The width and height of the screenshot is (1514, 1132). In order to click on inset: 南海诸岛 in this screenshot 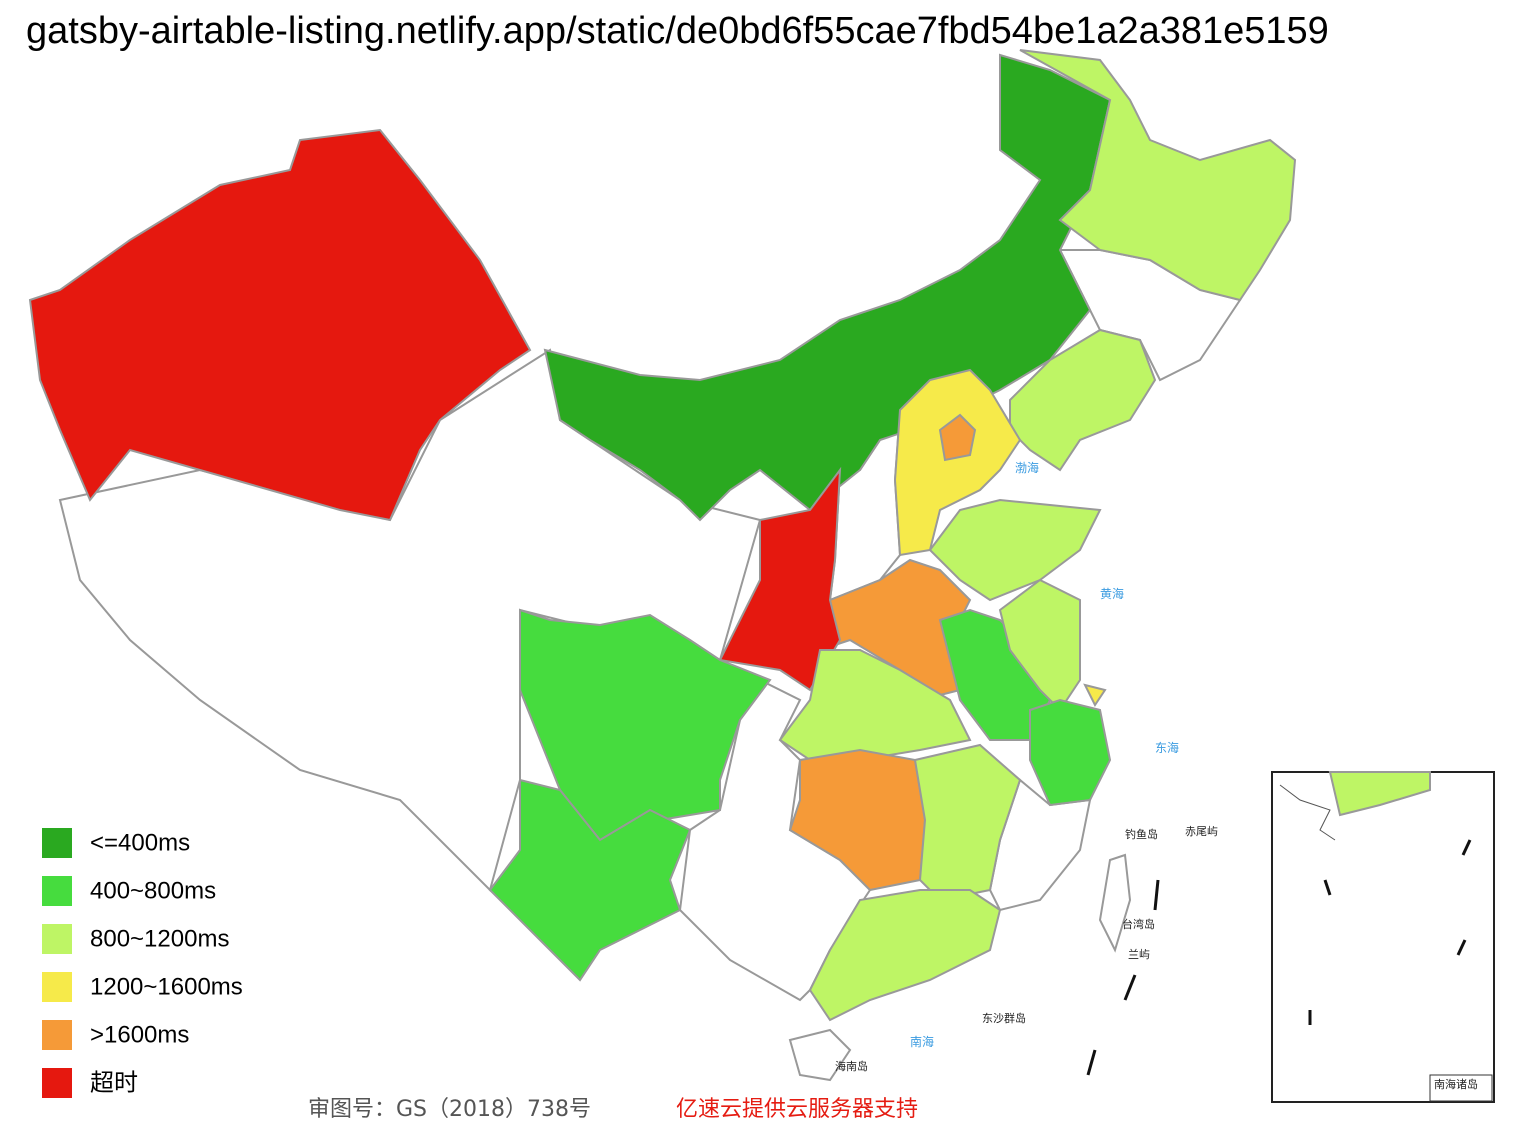, I will do `click(1383, 937)`.